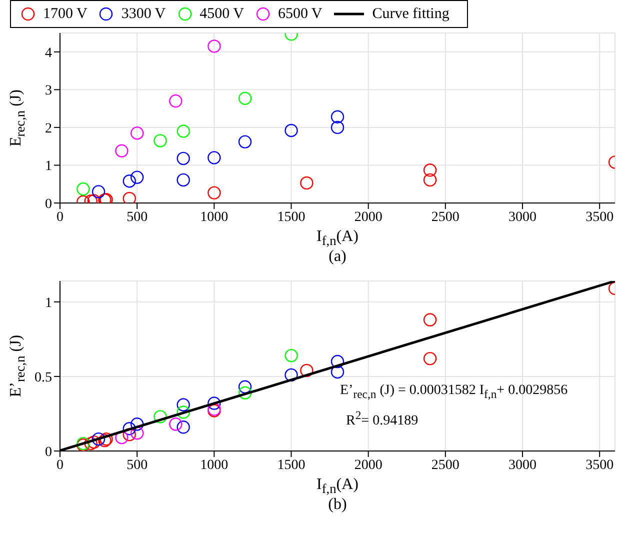 This screenshot has width=623, height=537. Describe the element at coordinates (411, 14) in the screenshot. I see `legend-label: Curve fitting` at that location.